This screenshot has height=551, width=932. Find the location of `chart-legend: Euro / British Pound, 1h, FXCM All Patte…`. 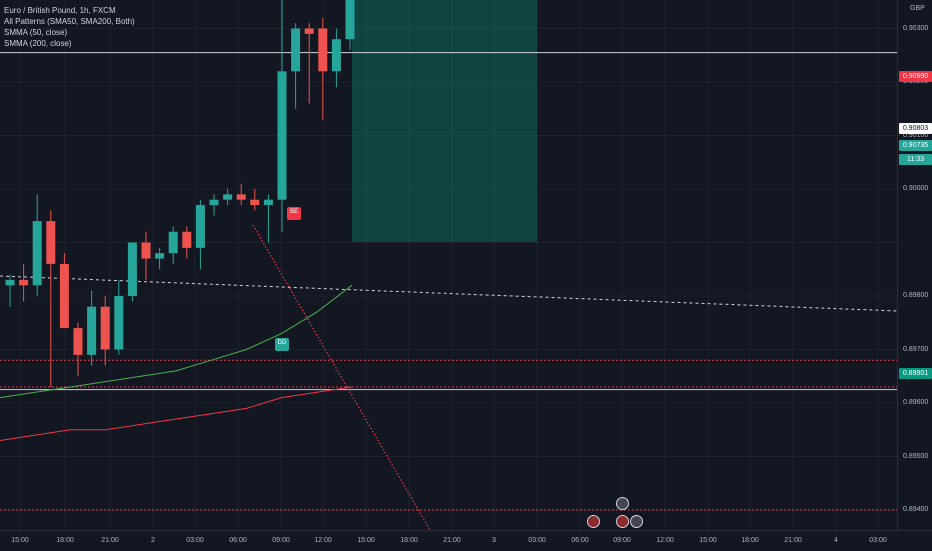

chart-legend: Euro / British Pound, 1h, FXCM All Patte… is located at coordinates (69, 27).